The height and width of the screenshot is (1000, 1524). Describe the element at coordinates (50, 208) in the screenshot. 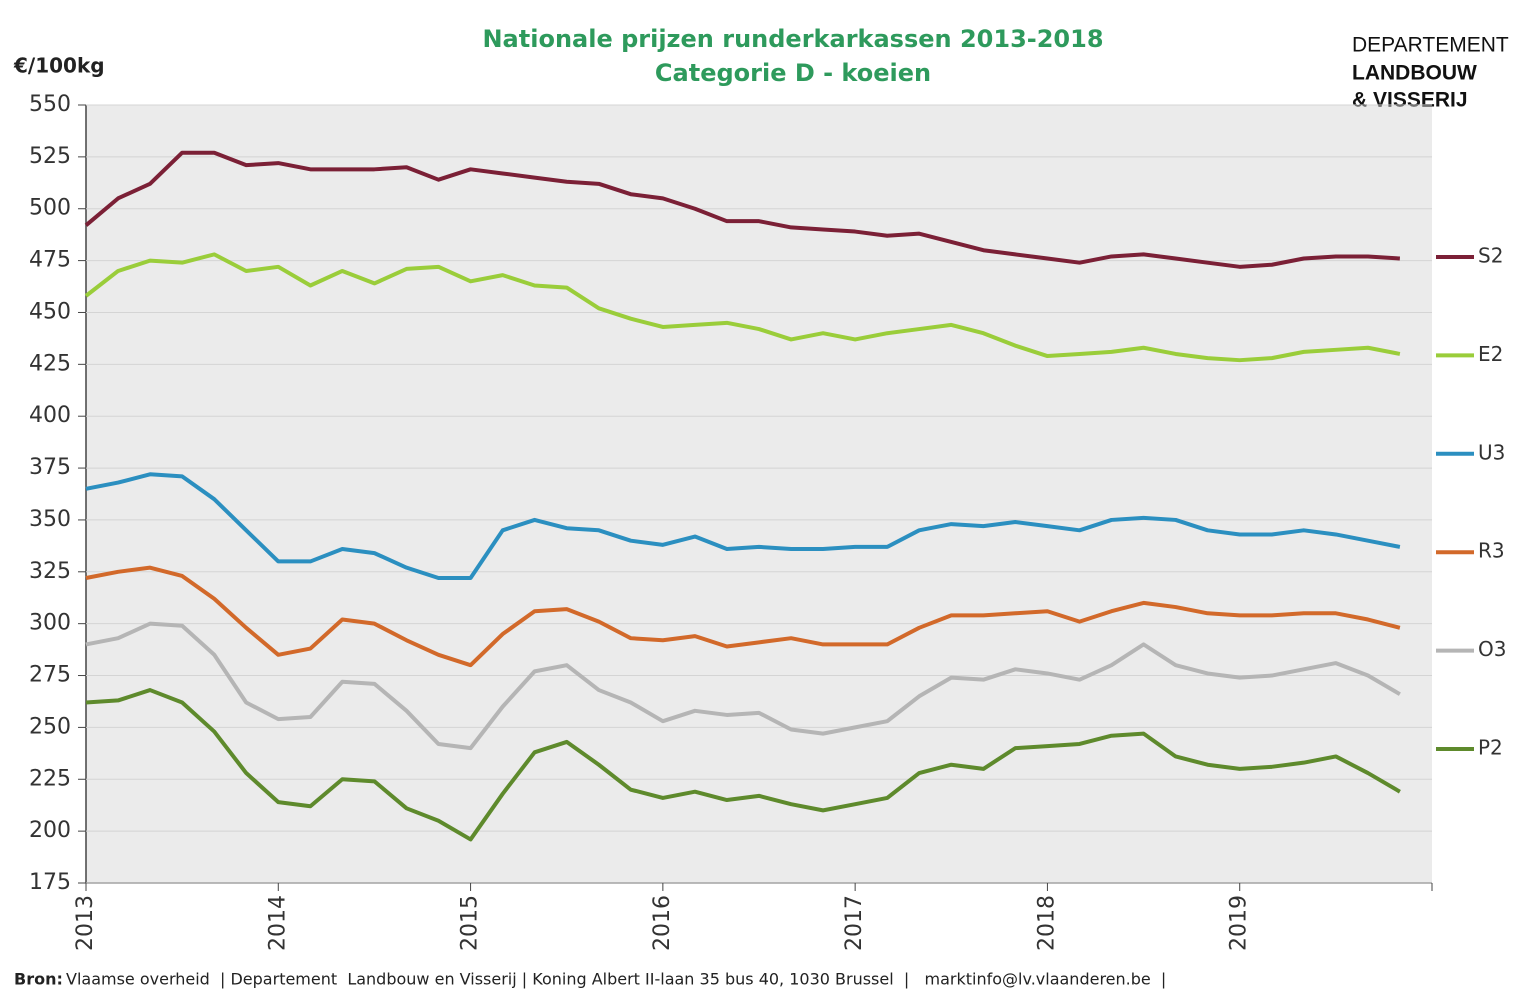

I see `y-tick-label: 500` at that location.